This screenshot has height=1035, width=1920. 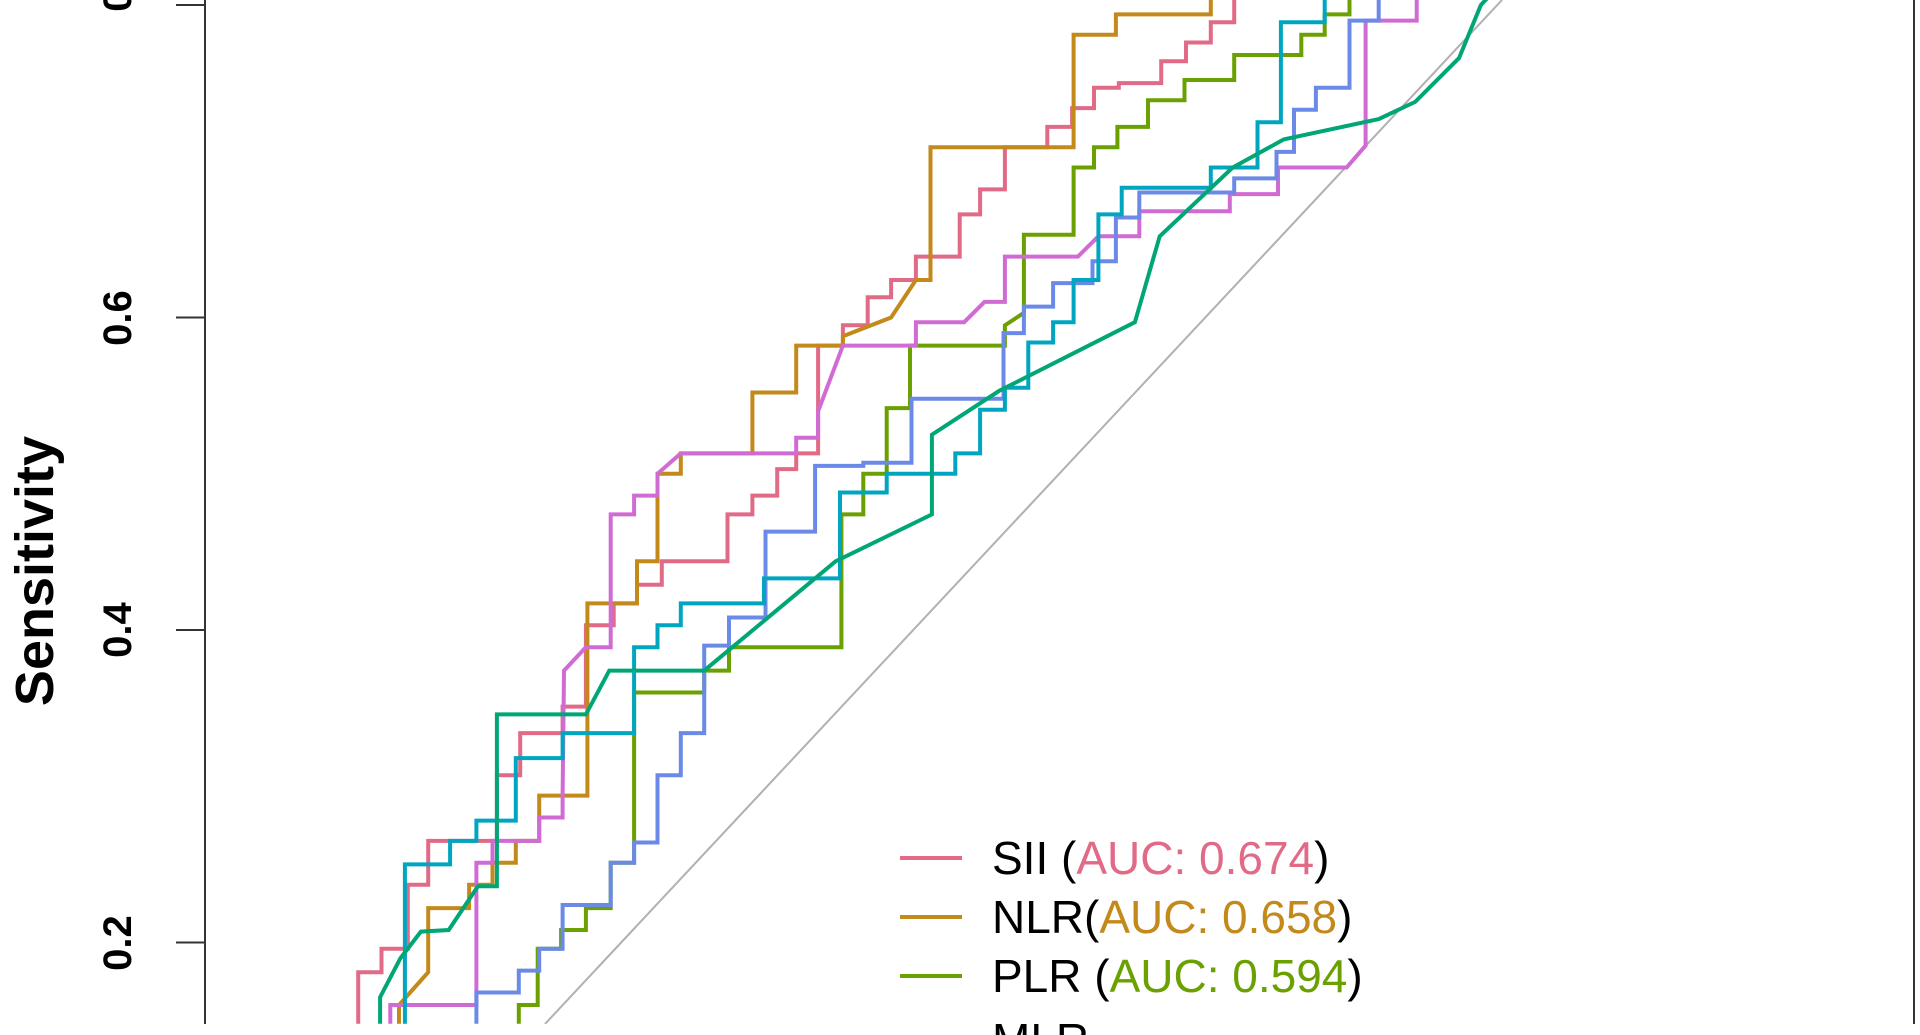 I want to click on legend-item-plr: PLR ( AUC: 0.594 ), so click(x=1131, y=975).